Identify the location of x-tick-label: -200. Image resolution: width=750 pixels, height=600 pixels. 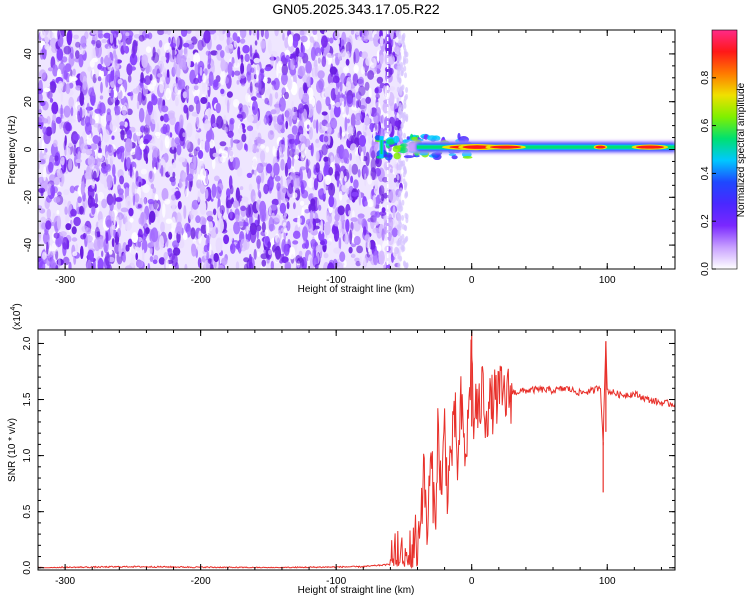
(201, 581).